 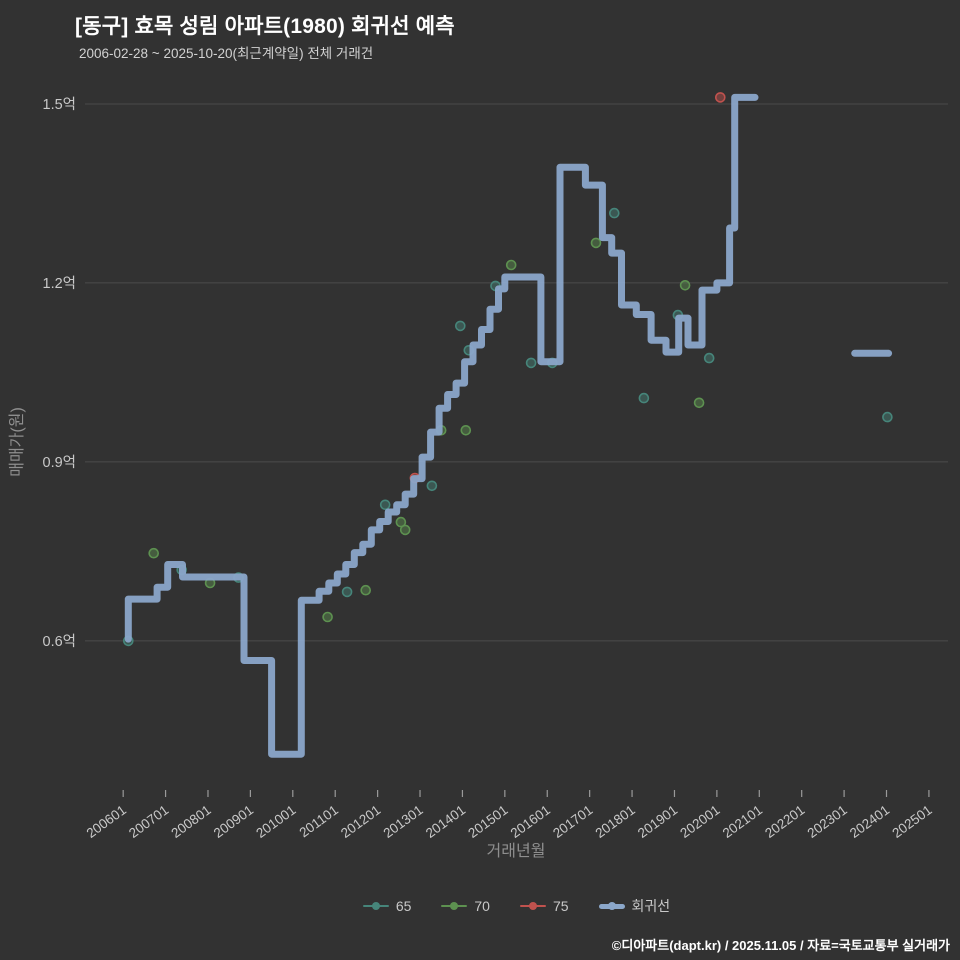 What do you see at coordinates (657, 821) in the screenshot?
I see `x-tick-label: 201901` at bounding box center [657, 821].